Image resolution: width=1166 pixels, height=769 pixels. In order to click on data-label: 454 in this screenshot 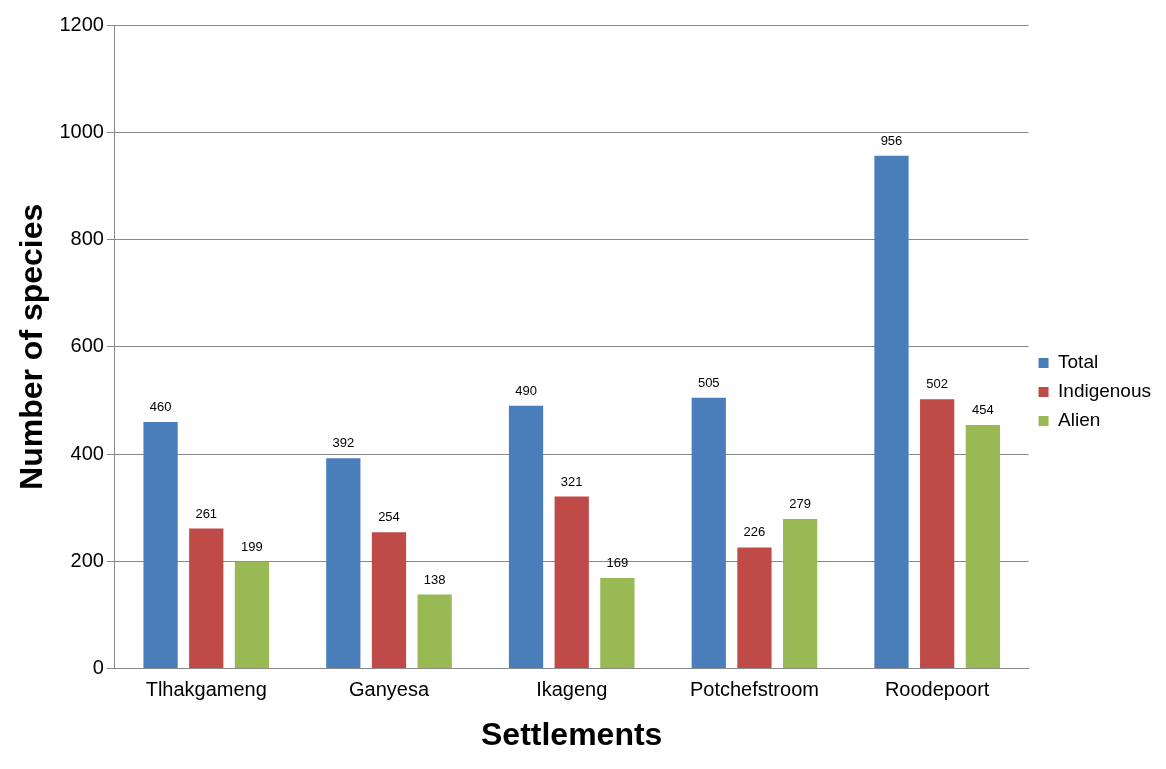, I will do `click(983, 410)`.